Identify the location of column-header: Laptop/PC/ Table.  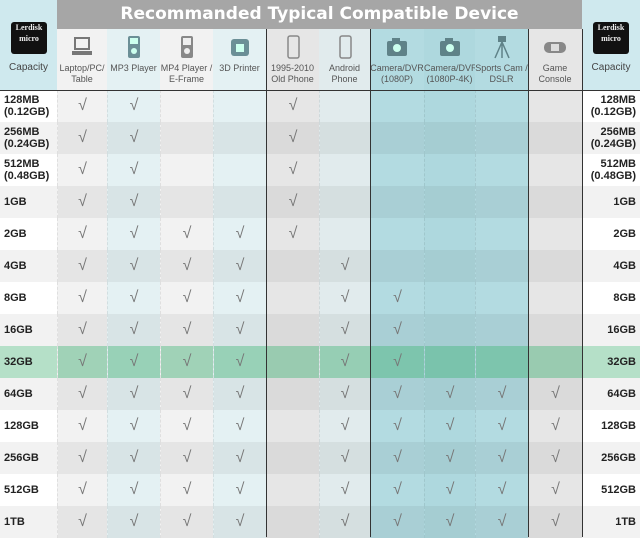
(82, 59).